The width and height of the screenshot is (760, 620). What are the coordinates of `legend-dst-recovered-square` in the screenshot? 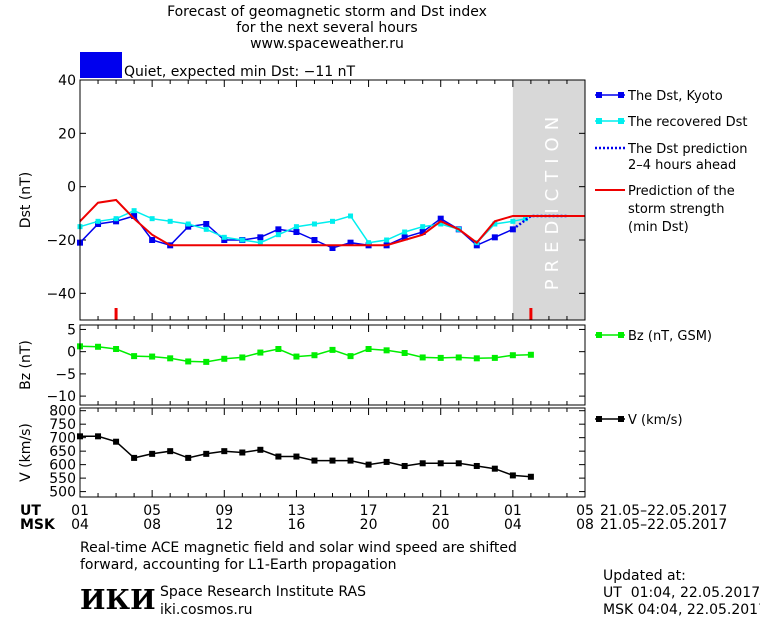 It's located at (599, 121).